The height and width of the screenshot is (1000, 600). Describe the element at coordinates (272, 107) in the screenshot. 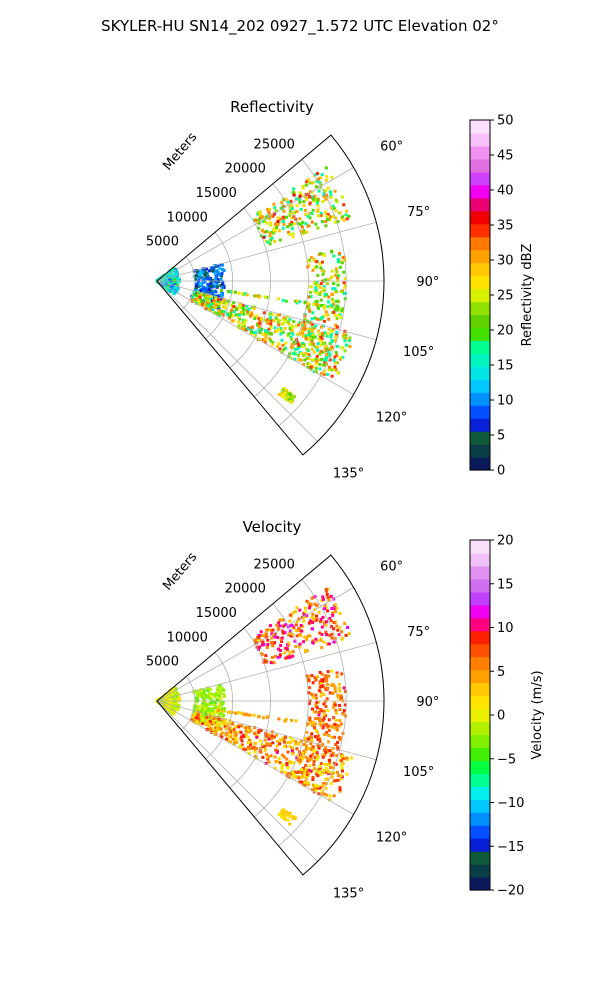

I see `reflectivity-title: Reflectivity` at that location.